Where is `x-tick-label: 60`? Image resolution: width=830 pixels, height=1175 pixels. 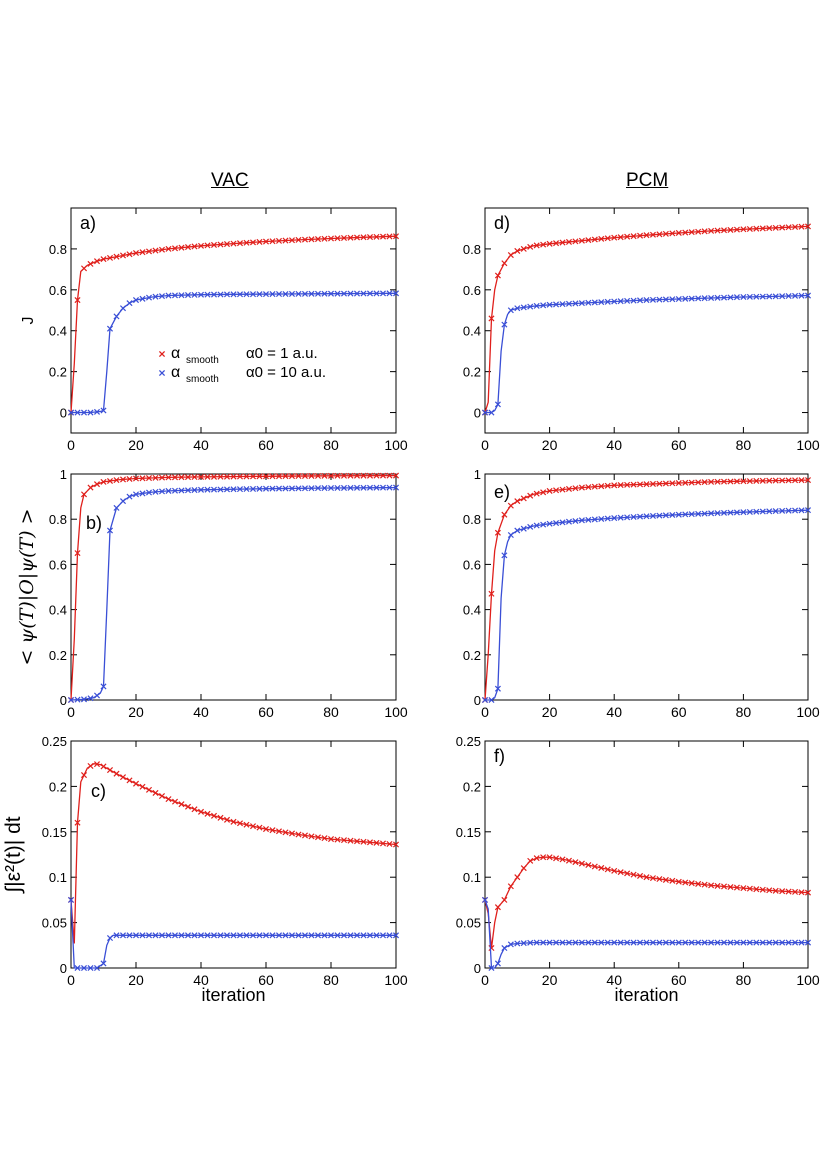
x-tick-label: 60 is located at coordinates (266, 445).